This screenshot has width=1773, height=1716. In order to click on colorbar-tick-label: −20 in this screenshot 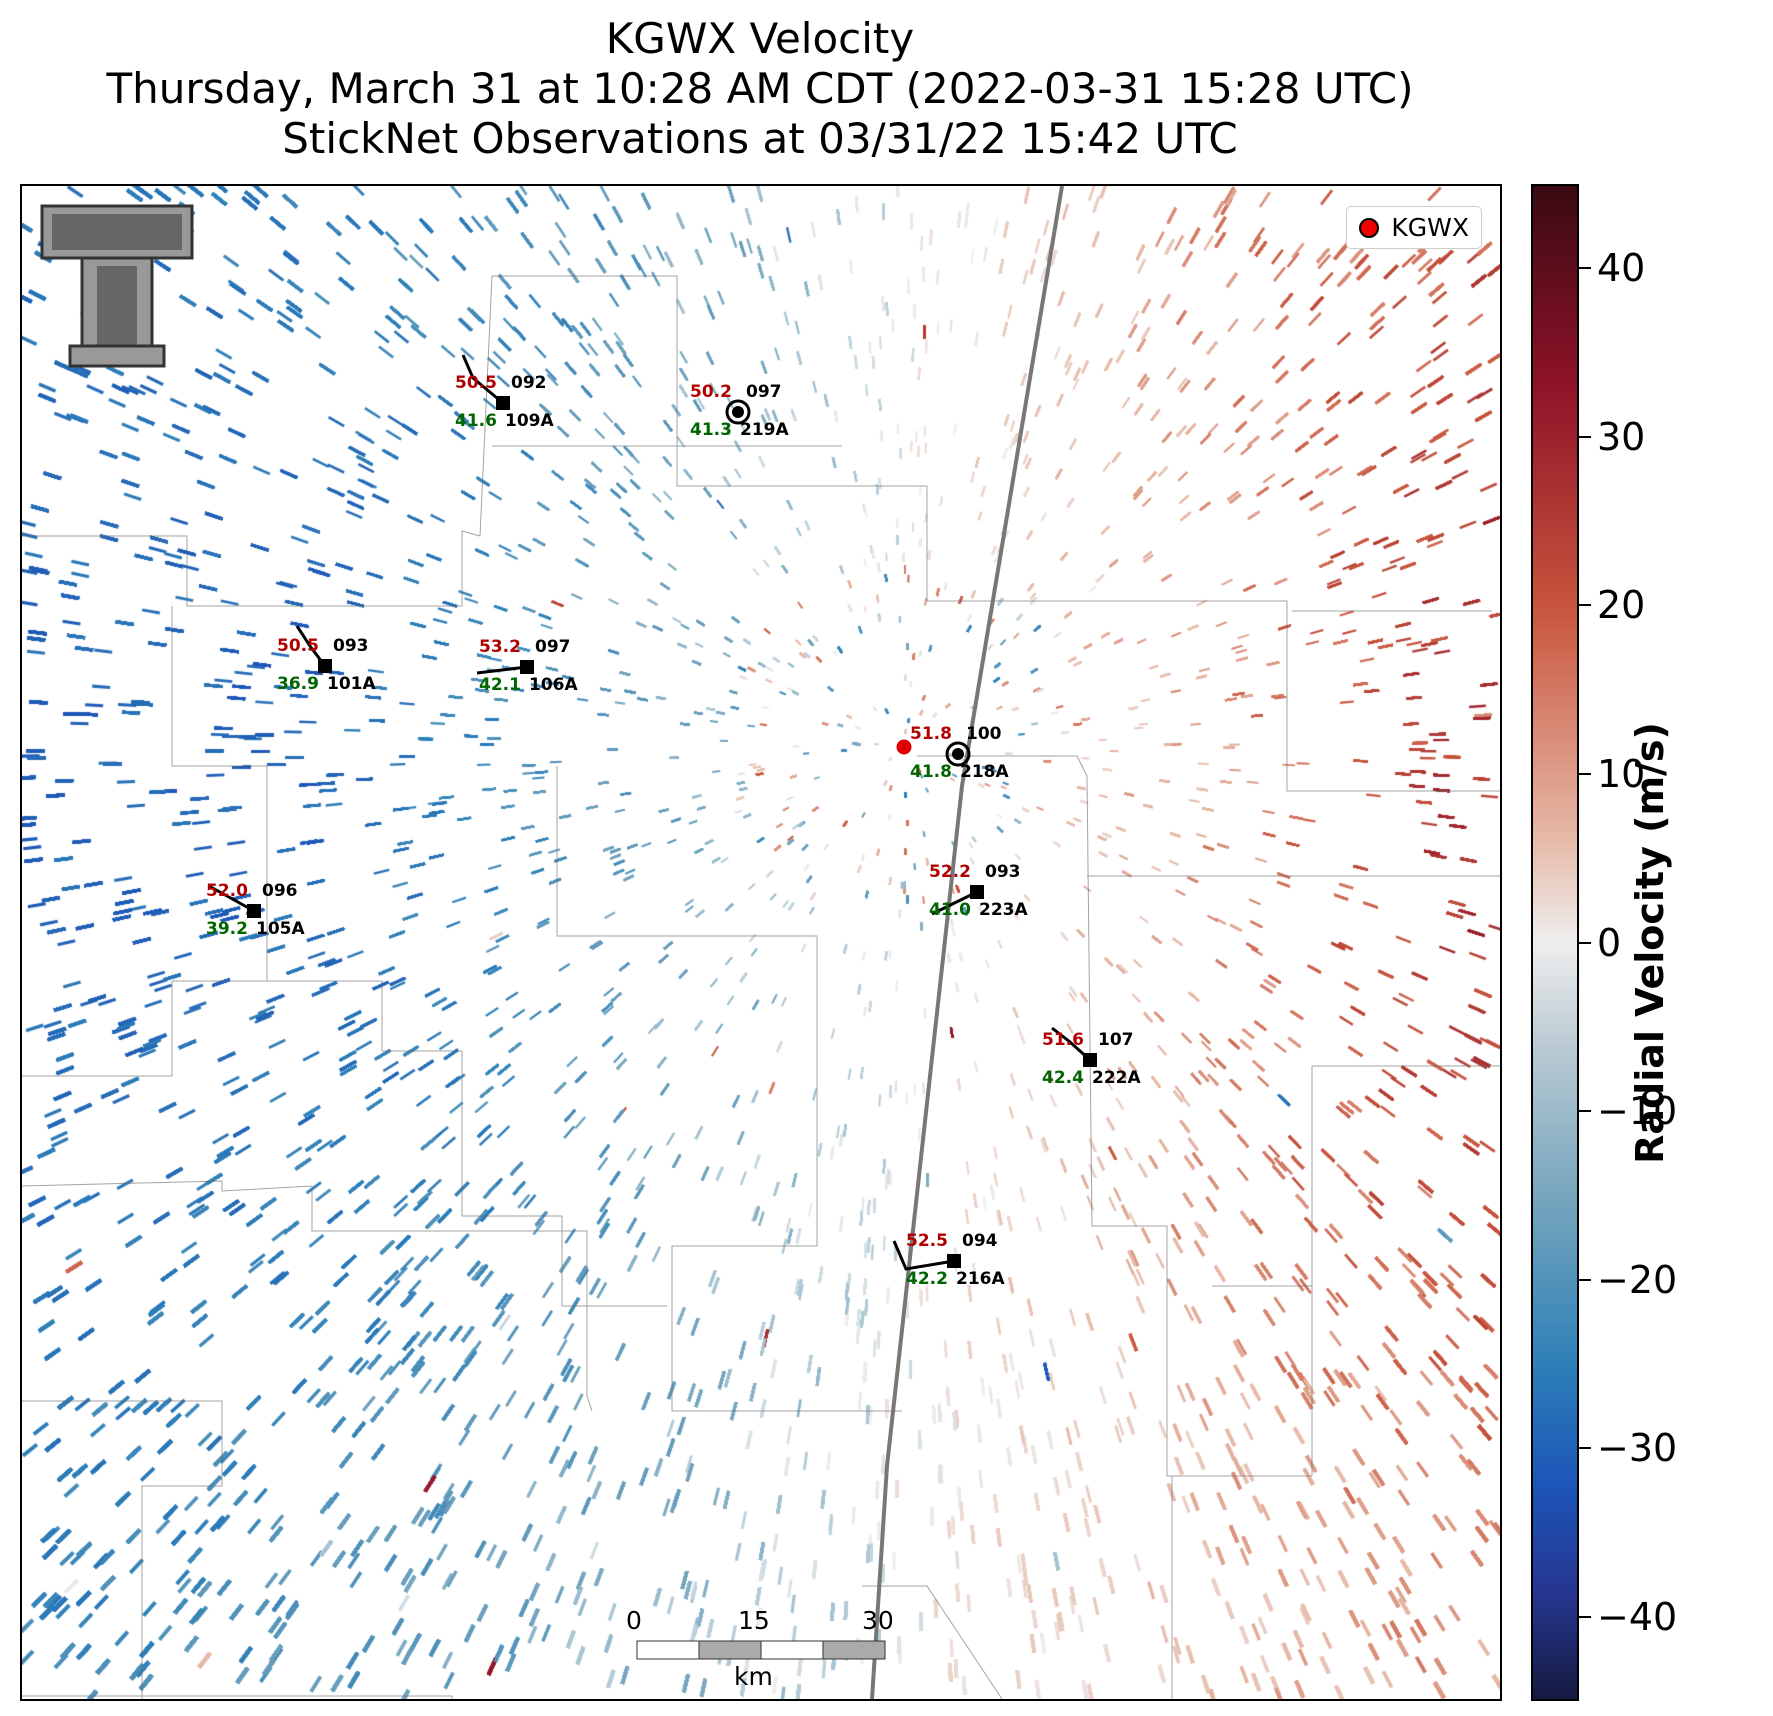, I will do `click(1637, 1279)`.